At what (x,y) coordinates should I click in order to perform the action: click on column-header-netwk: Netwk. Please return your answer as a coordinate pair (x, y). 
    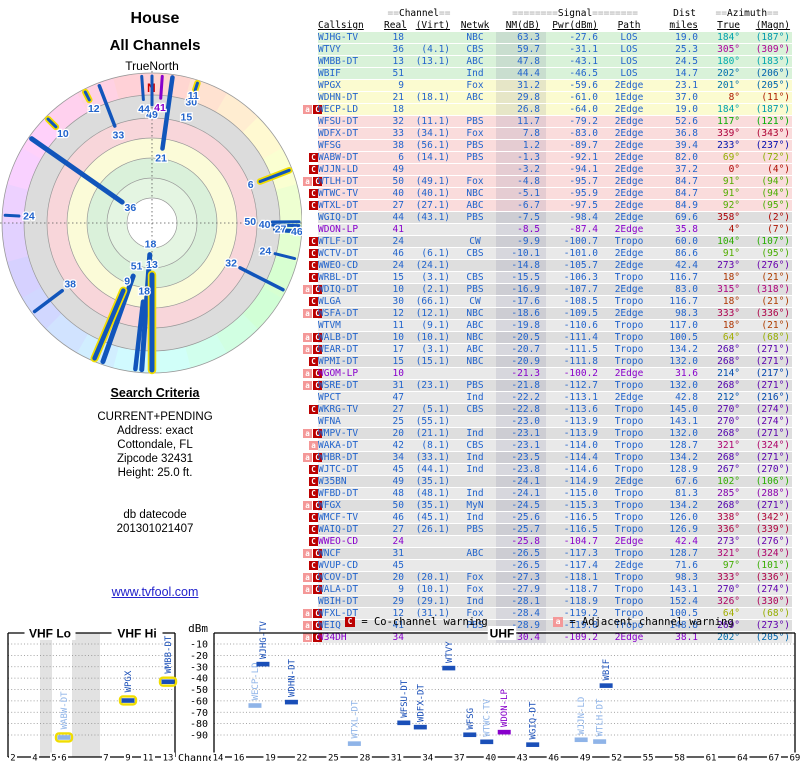
    Looking at the image, I should click on (475, 25).